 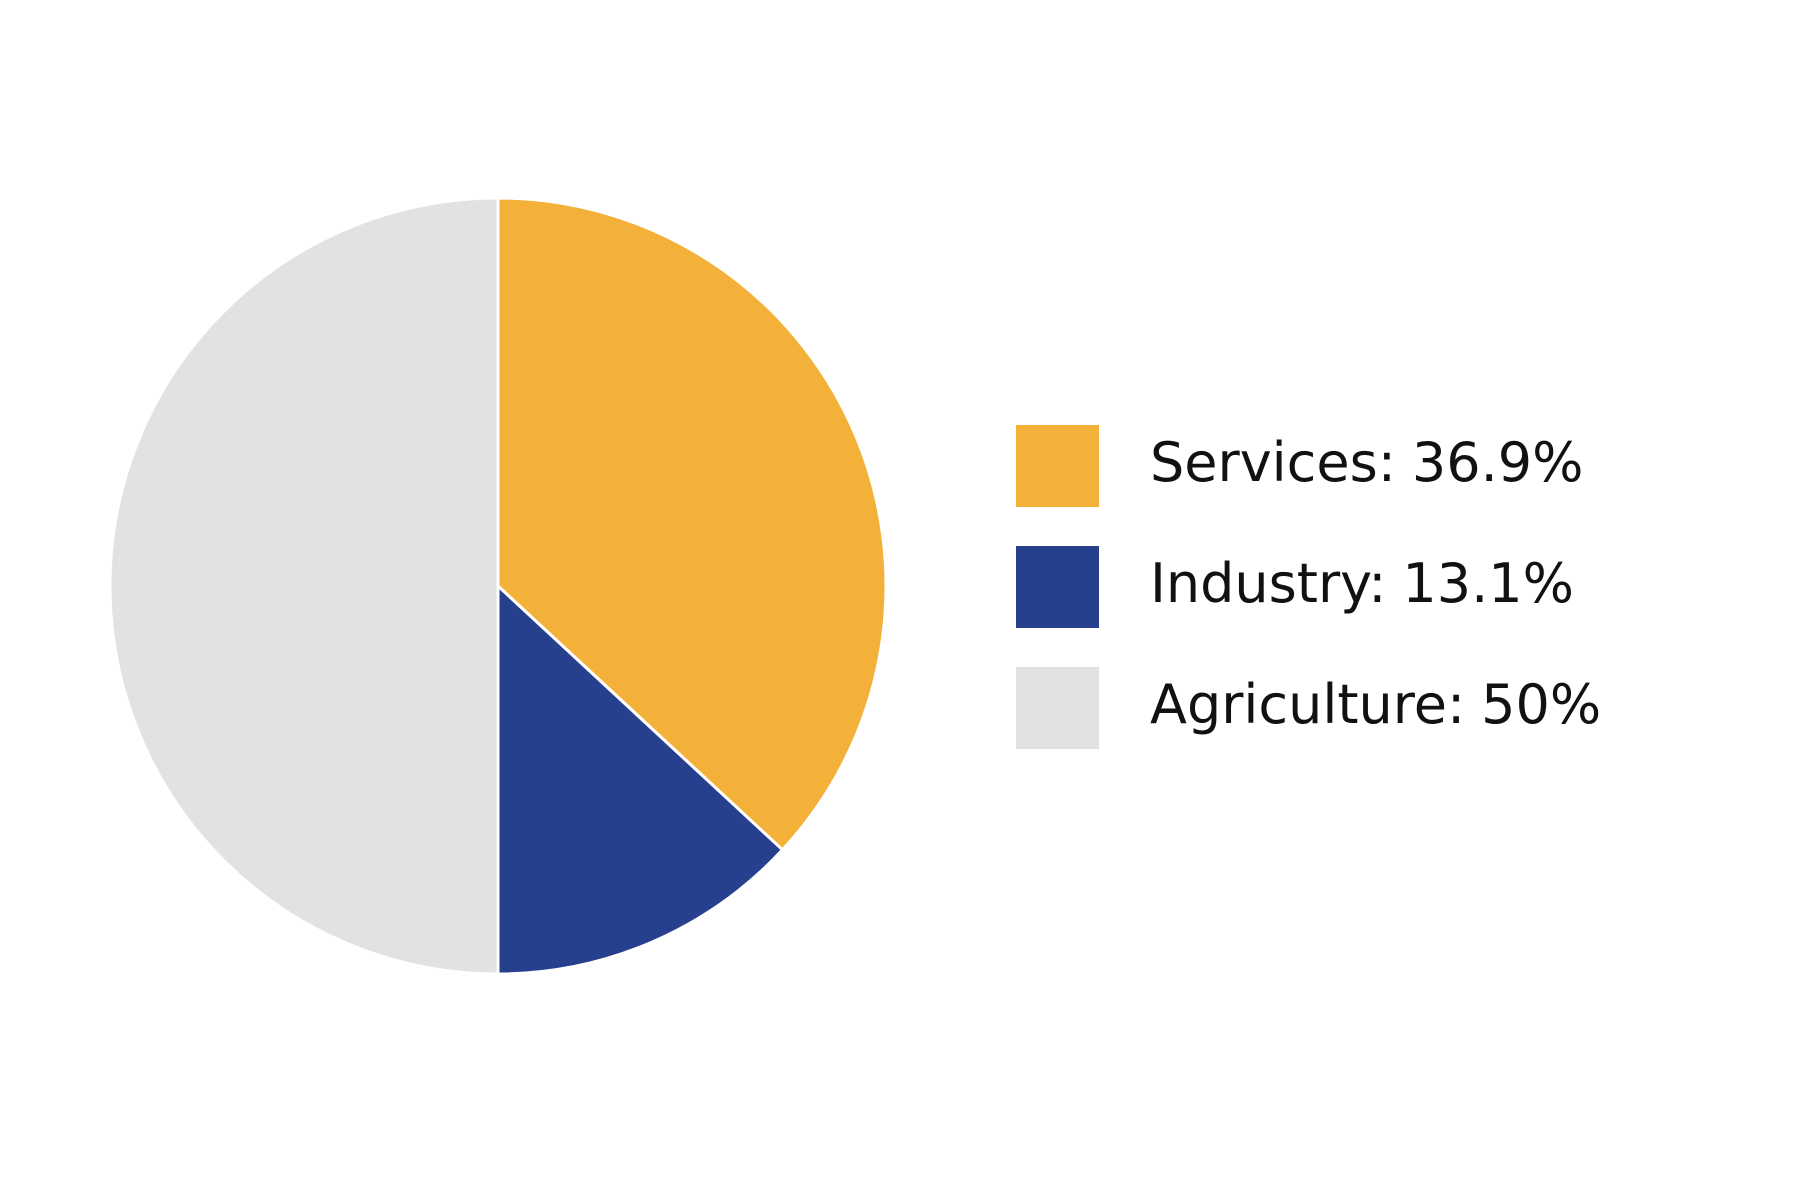 I want to click on legend-value: 13.1%, so click(x=1488, y=583).